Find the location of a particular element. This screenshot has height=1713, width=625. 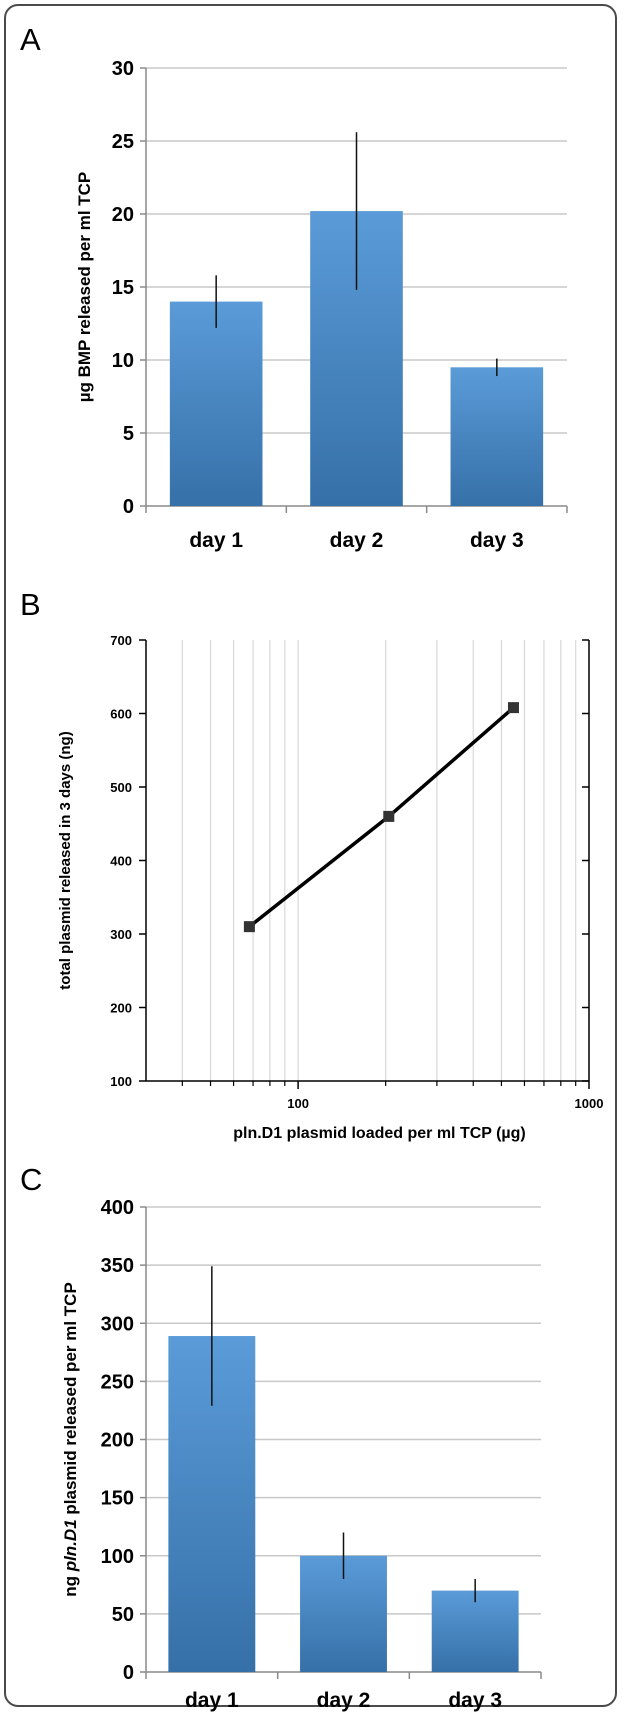

y-axis-label: ng pln.D1 plasmid released per ml TCP is located at coordinates (70, 1439).